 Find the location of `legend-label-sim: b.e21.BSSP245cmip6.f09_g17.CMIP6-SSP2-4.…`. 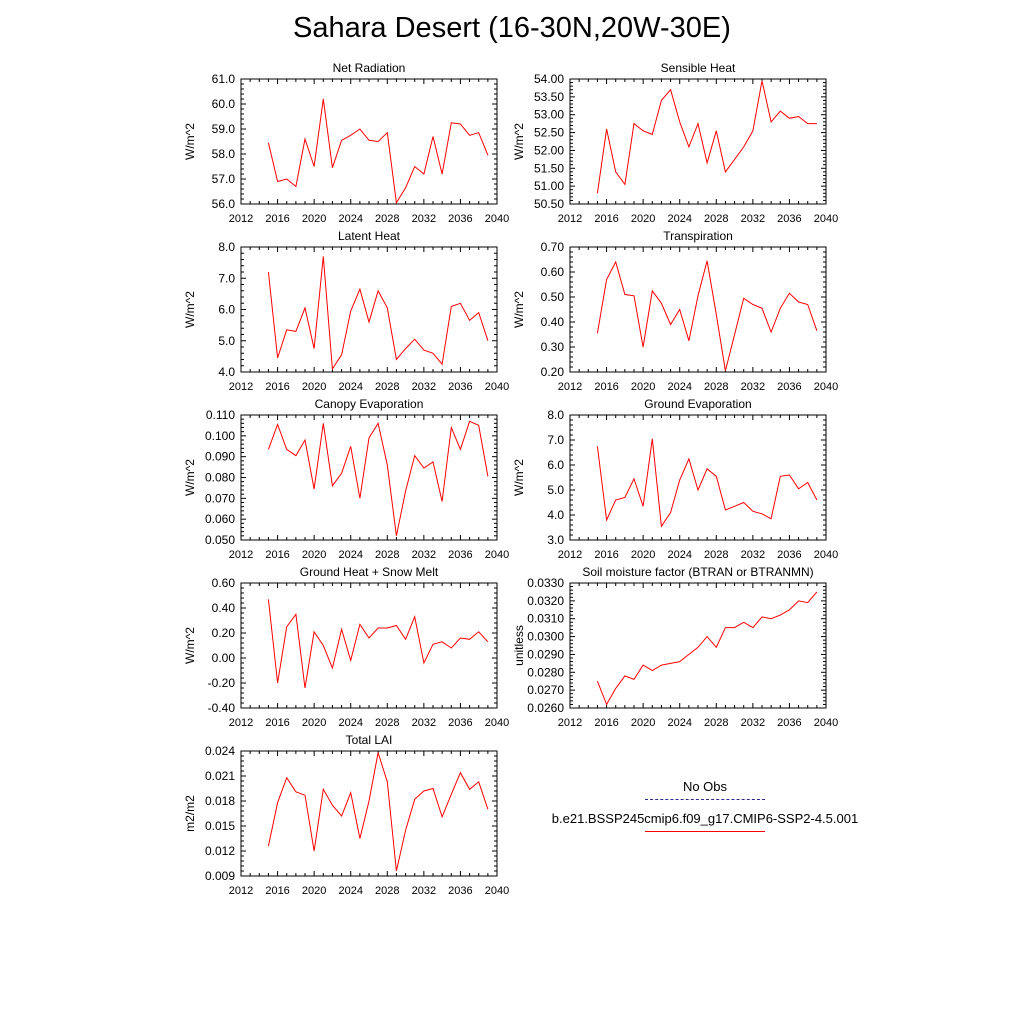

legend-label-sim: b.e21.BSSP245cmip6.f09_g17.CMIP6-SSP2-4.… is located at coordinates (705, 818).